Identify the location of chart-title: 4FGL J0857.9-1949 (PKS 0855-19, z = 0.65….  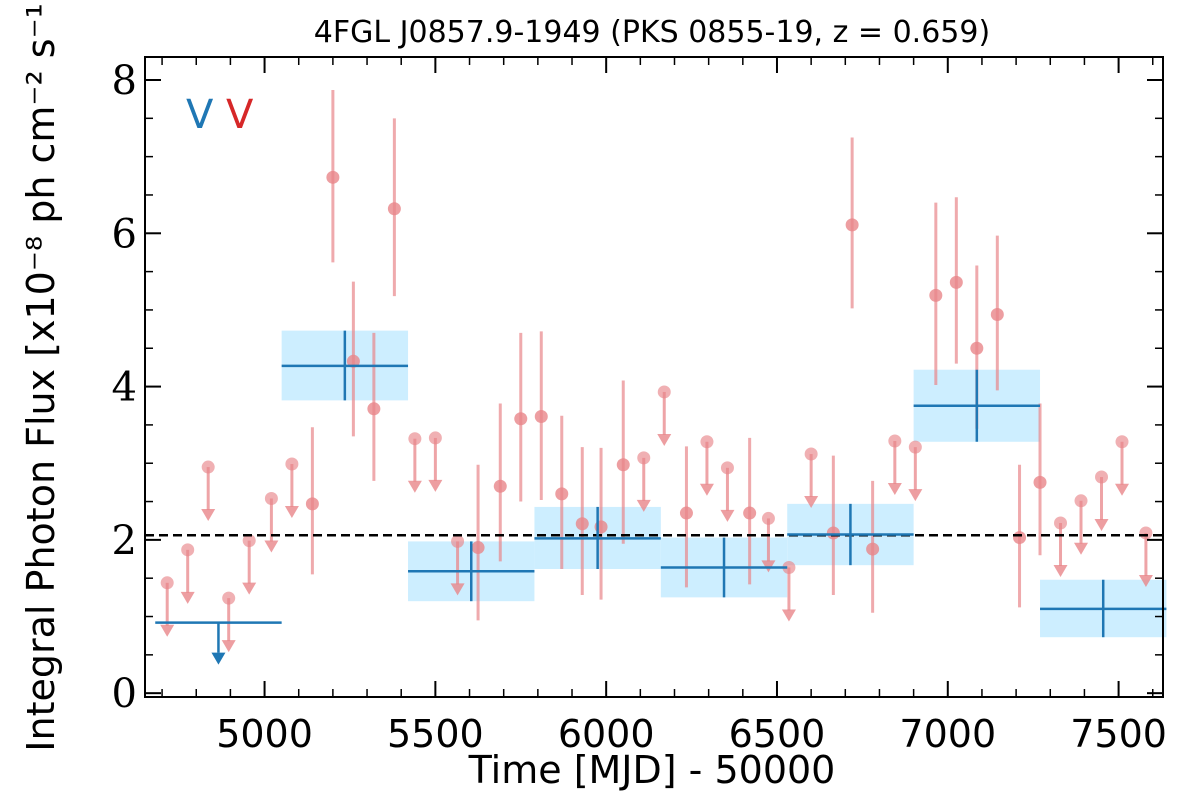
(652, 32).